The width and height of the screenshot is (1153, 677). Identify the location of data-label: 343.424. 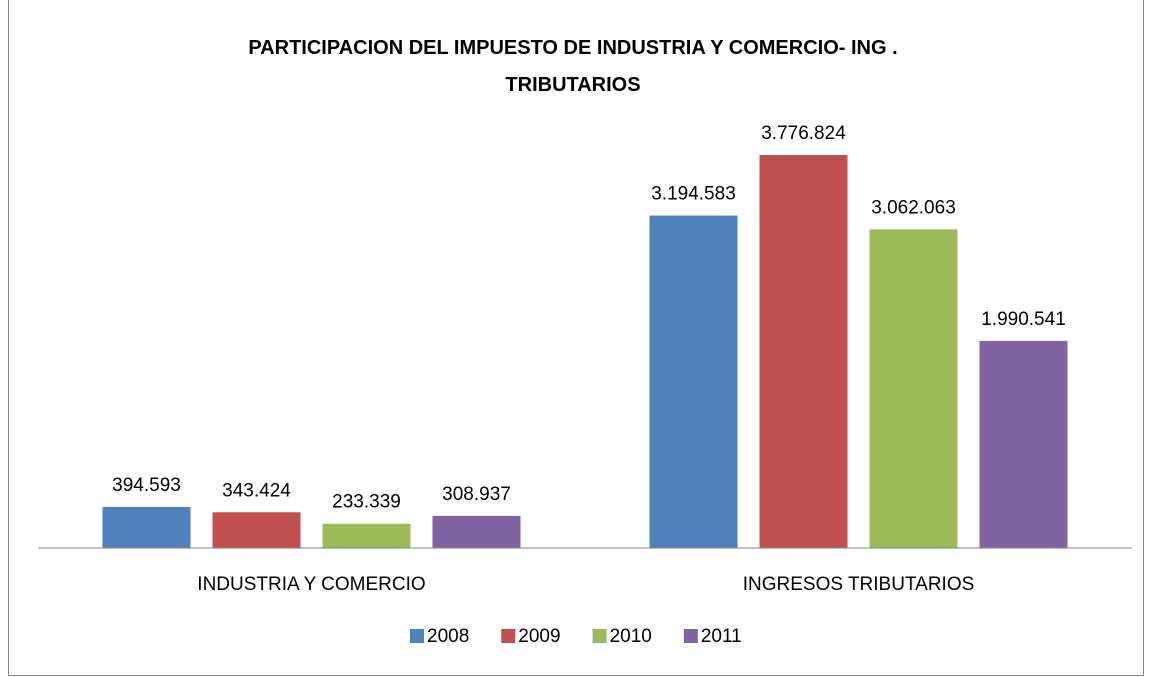
(256, 490).